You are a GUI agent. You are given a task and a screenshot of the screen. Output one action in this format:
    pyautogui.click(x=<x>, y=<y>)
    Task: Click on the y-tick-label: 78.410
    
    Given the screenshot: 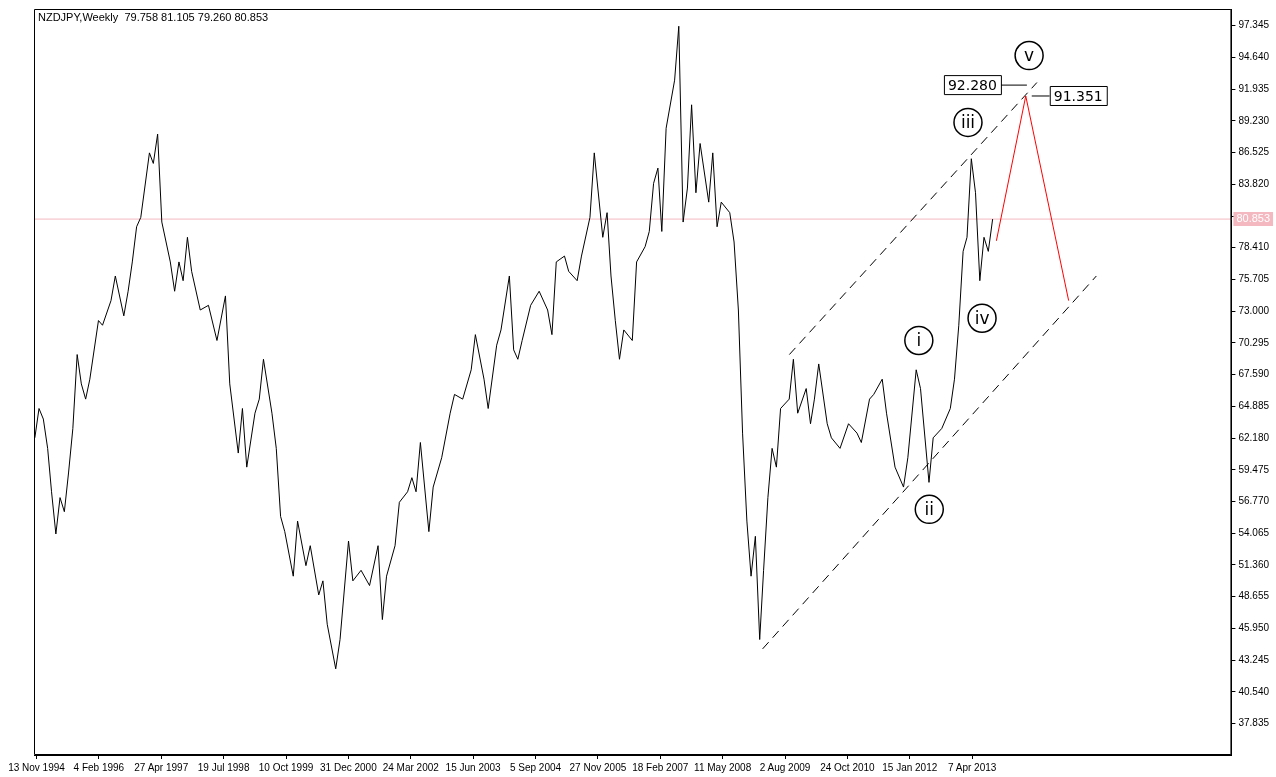 What is the action you would take?
    pyautogui.click(x=1254, y=247)
    